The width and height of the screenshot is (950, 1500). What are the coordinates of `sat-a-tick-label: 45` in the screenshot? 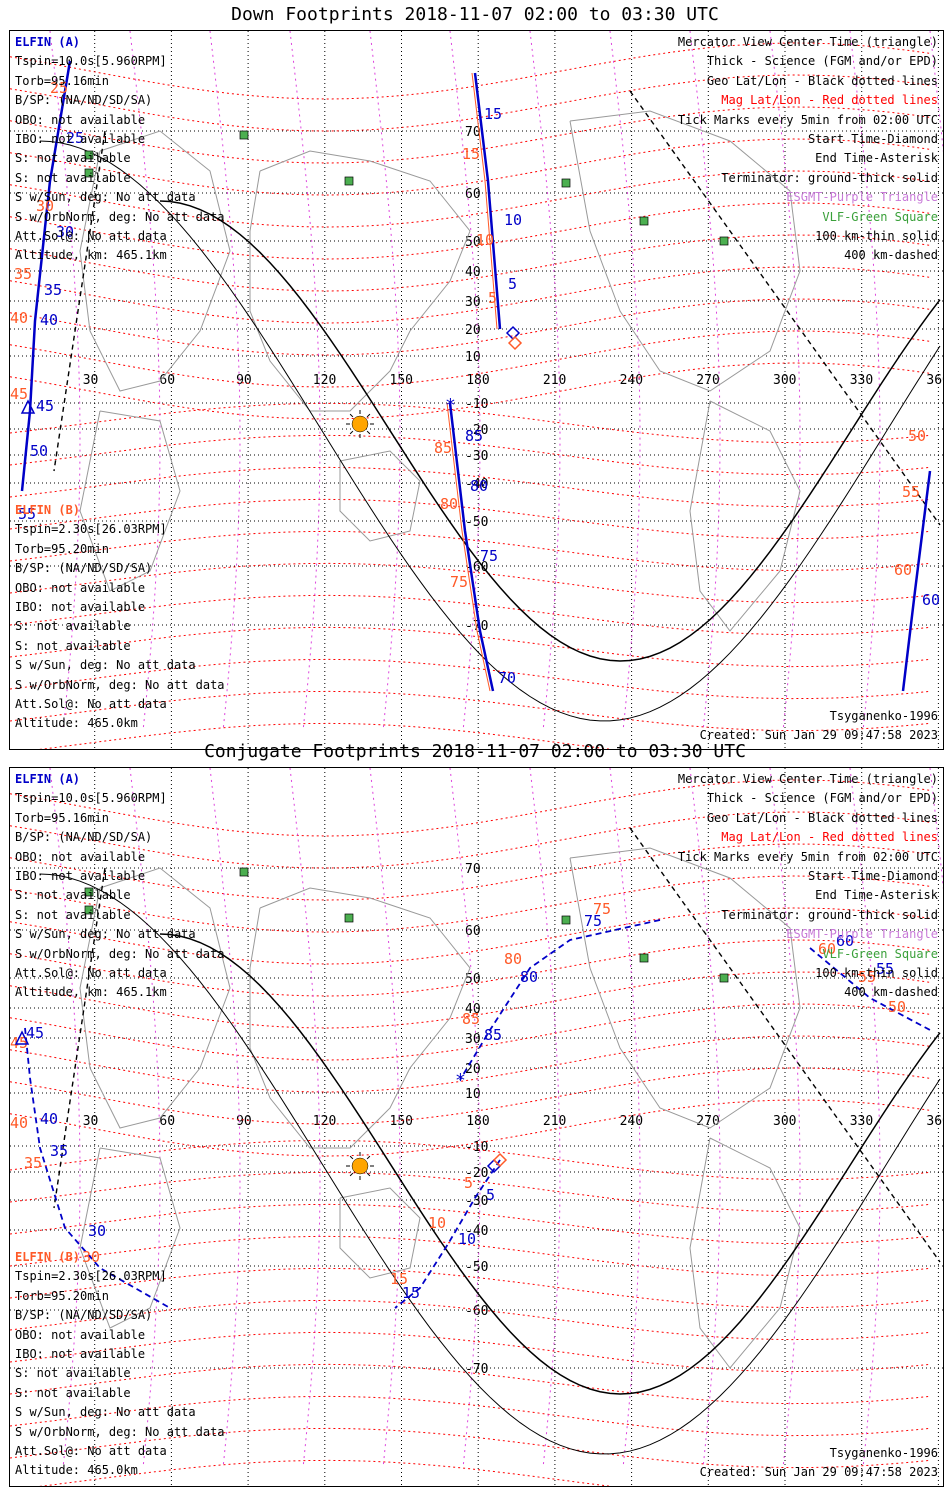 It's located at (35, 1033).